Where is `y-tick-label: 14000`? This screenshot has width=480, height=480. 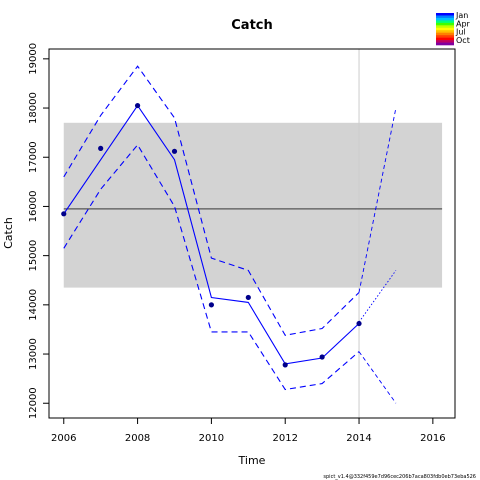 y-tick-label: 14000 is located at coordinates (33, 305).